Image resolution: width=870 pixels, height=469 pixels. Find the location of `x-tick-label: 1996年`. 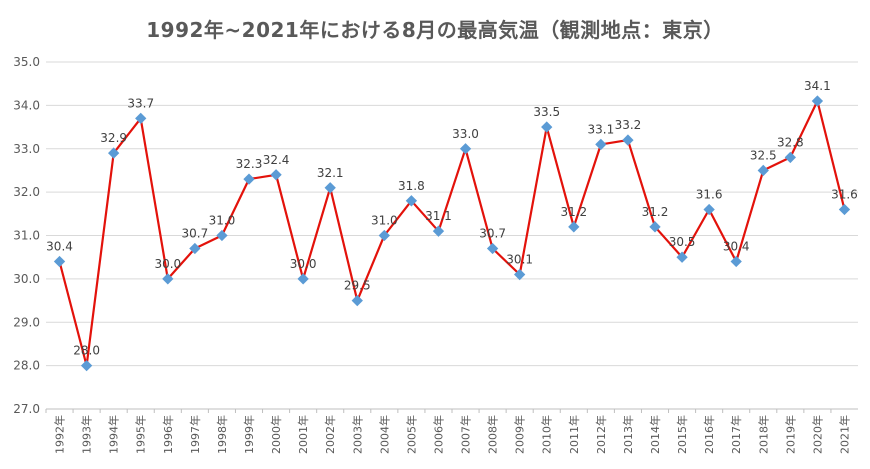

x-tick-label: 1996年 is located at coordinates (168, 434).